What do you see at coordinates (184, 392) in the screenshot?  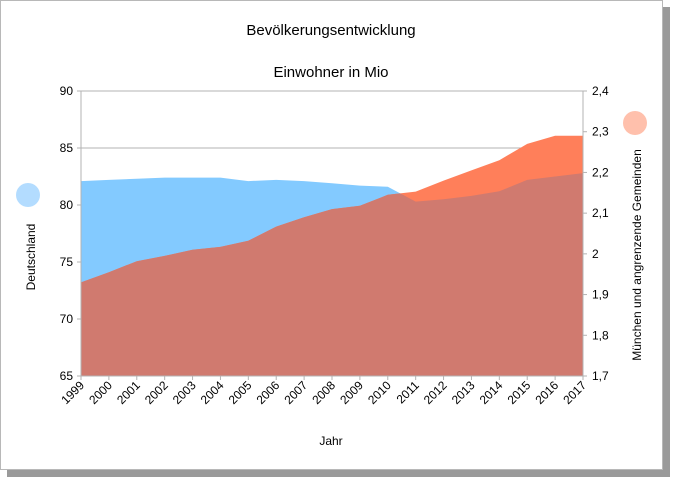 I see `x-tick-label: 2003` at bounding box center [184, 392].